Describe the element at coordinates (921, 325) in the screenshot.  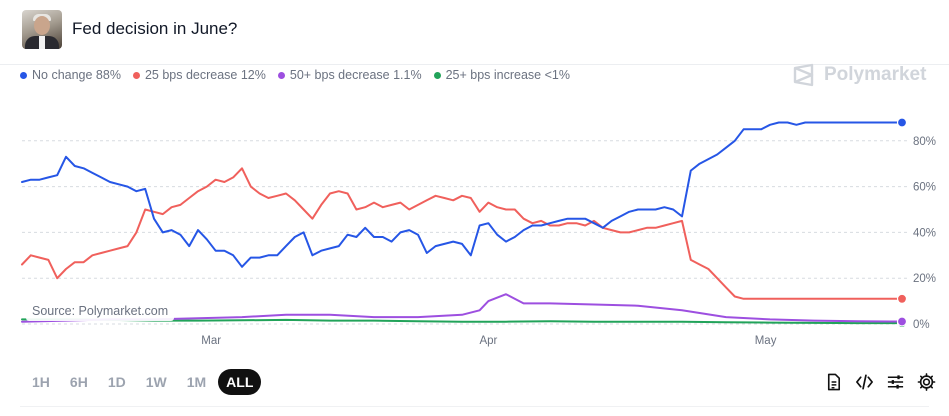
I see `y-tick-label: 0%` at that location.